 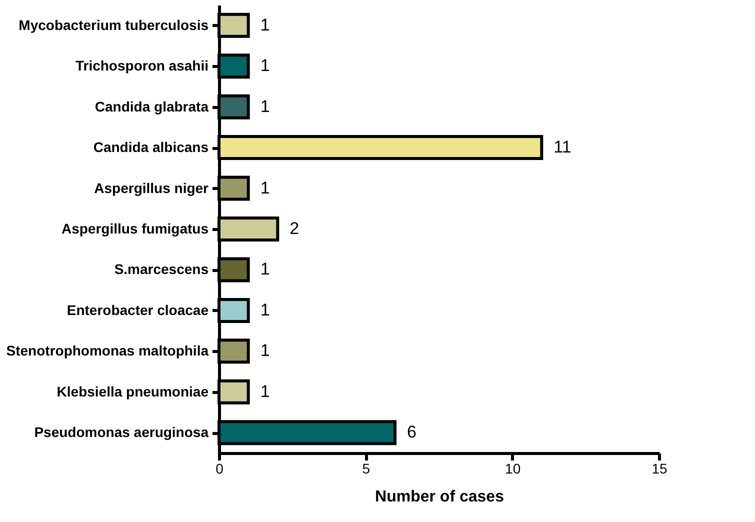 I want to click on data-label: 2, so click(x=295, y=228).